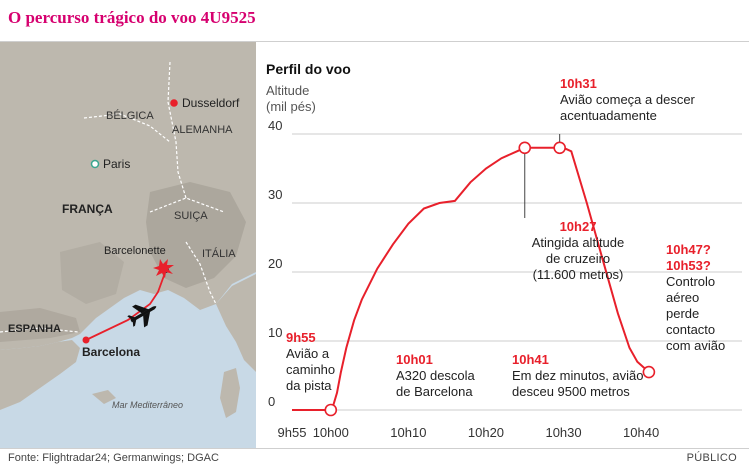 The width and height of the screenshot is (749, 469). I want to click on x-tick-label: 10h00, so click(331, 432).